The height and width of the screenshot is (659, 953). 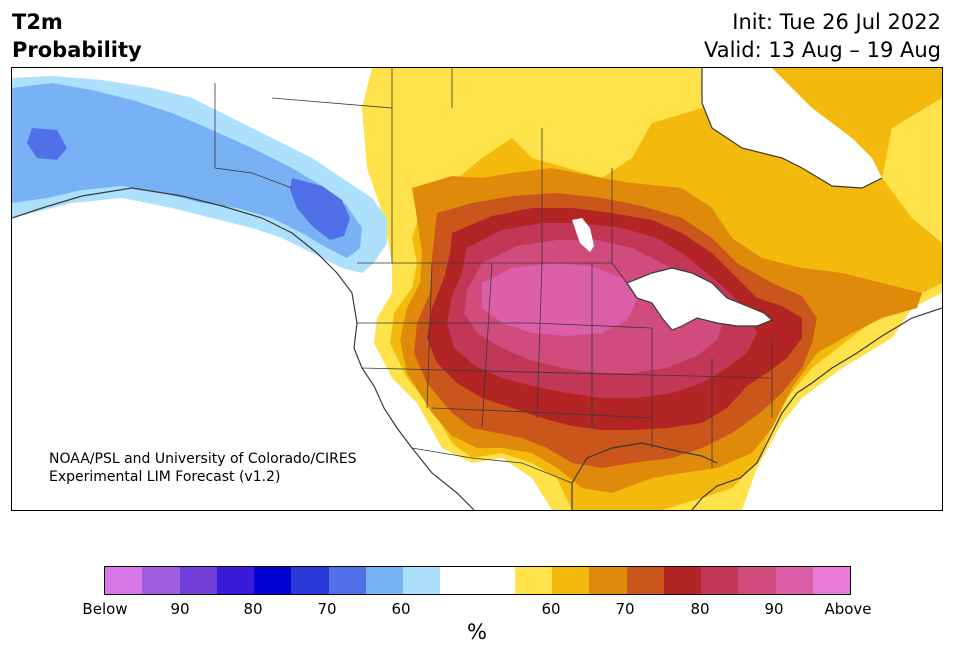 What do you see at coordinates (105, 609) in the screenshot?
I see `colorbar-label-below: Below` at bounding box center [105, 609].